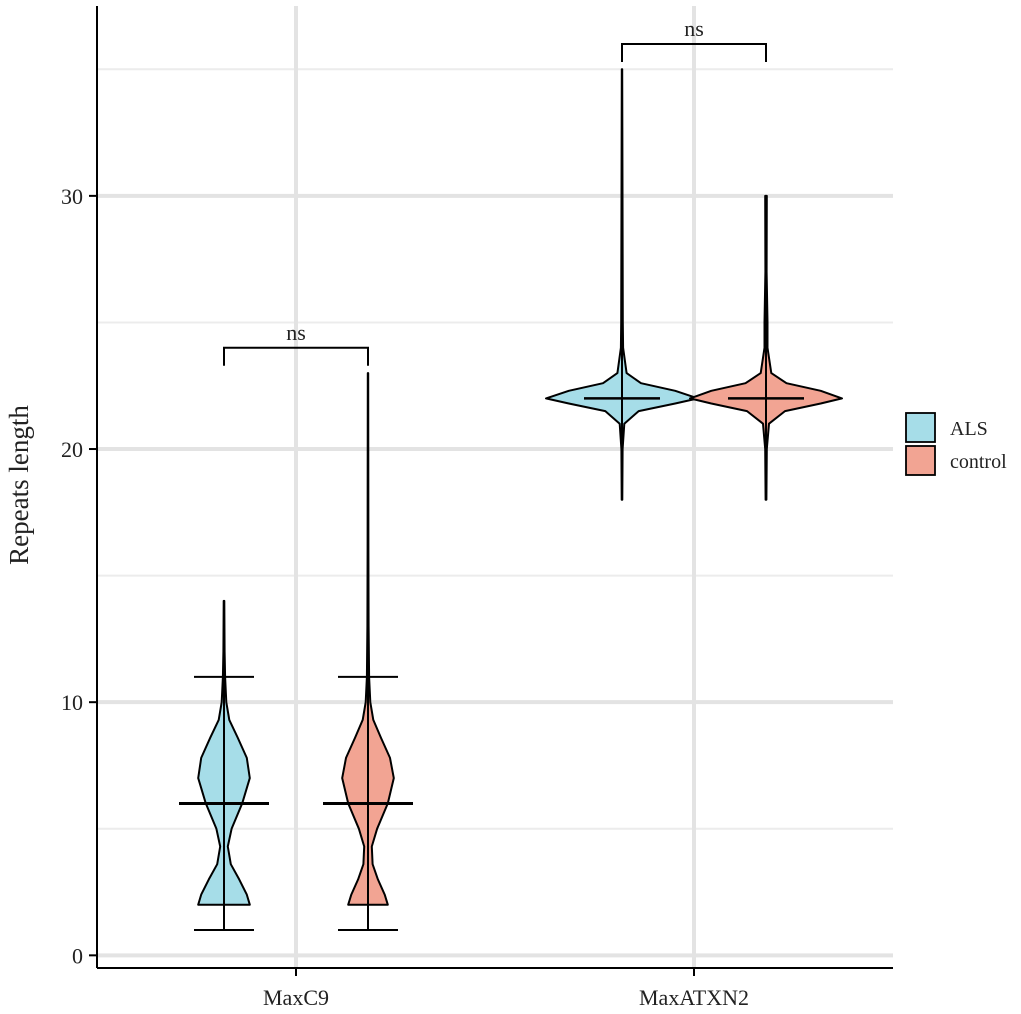 This screenshot has width=1021, height=1014. Describe the element at coordinates (296, 997) in the screenshot. I see `x-tick-label: MaxC9` at that location.